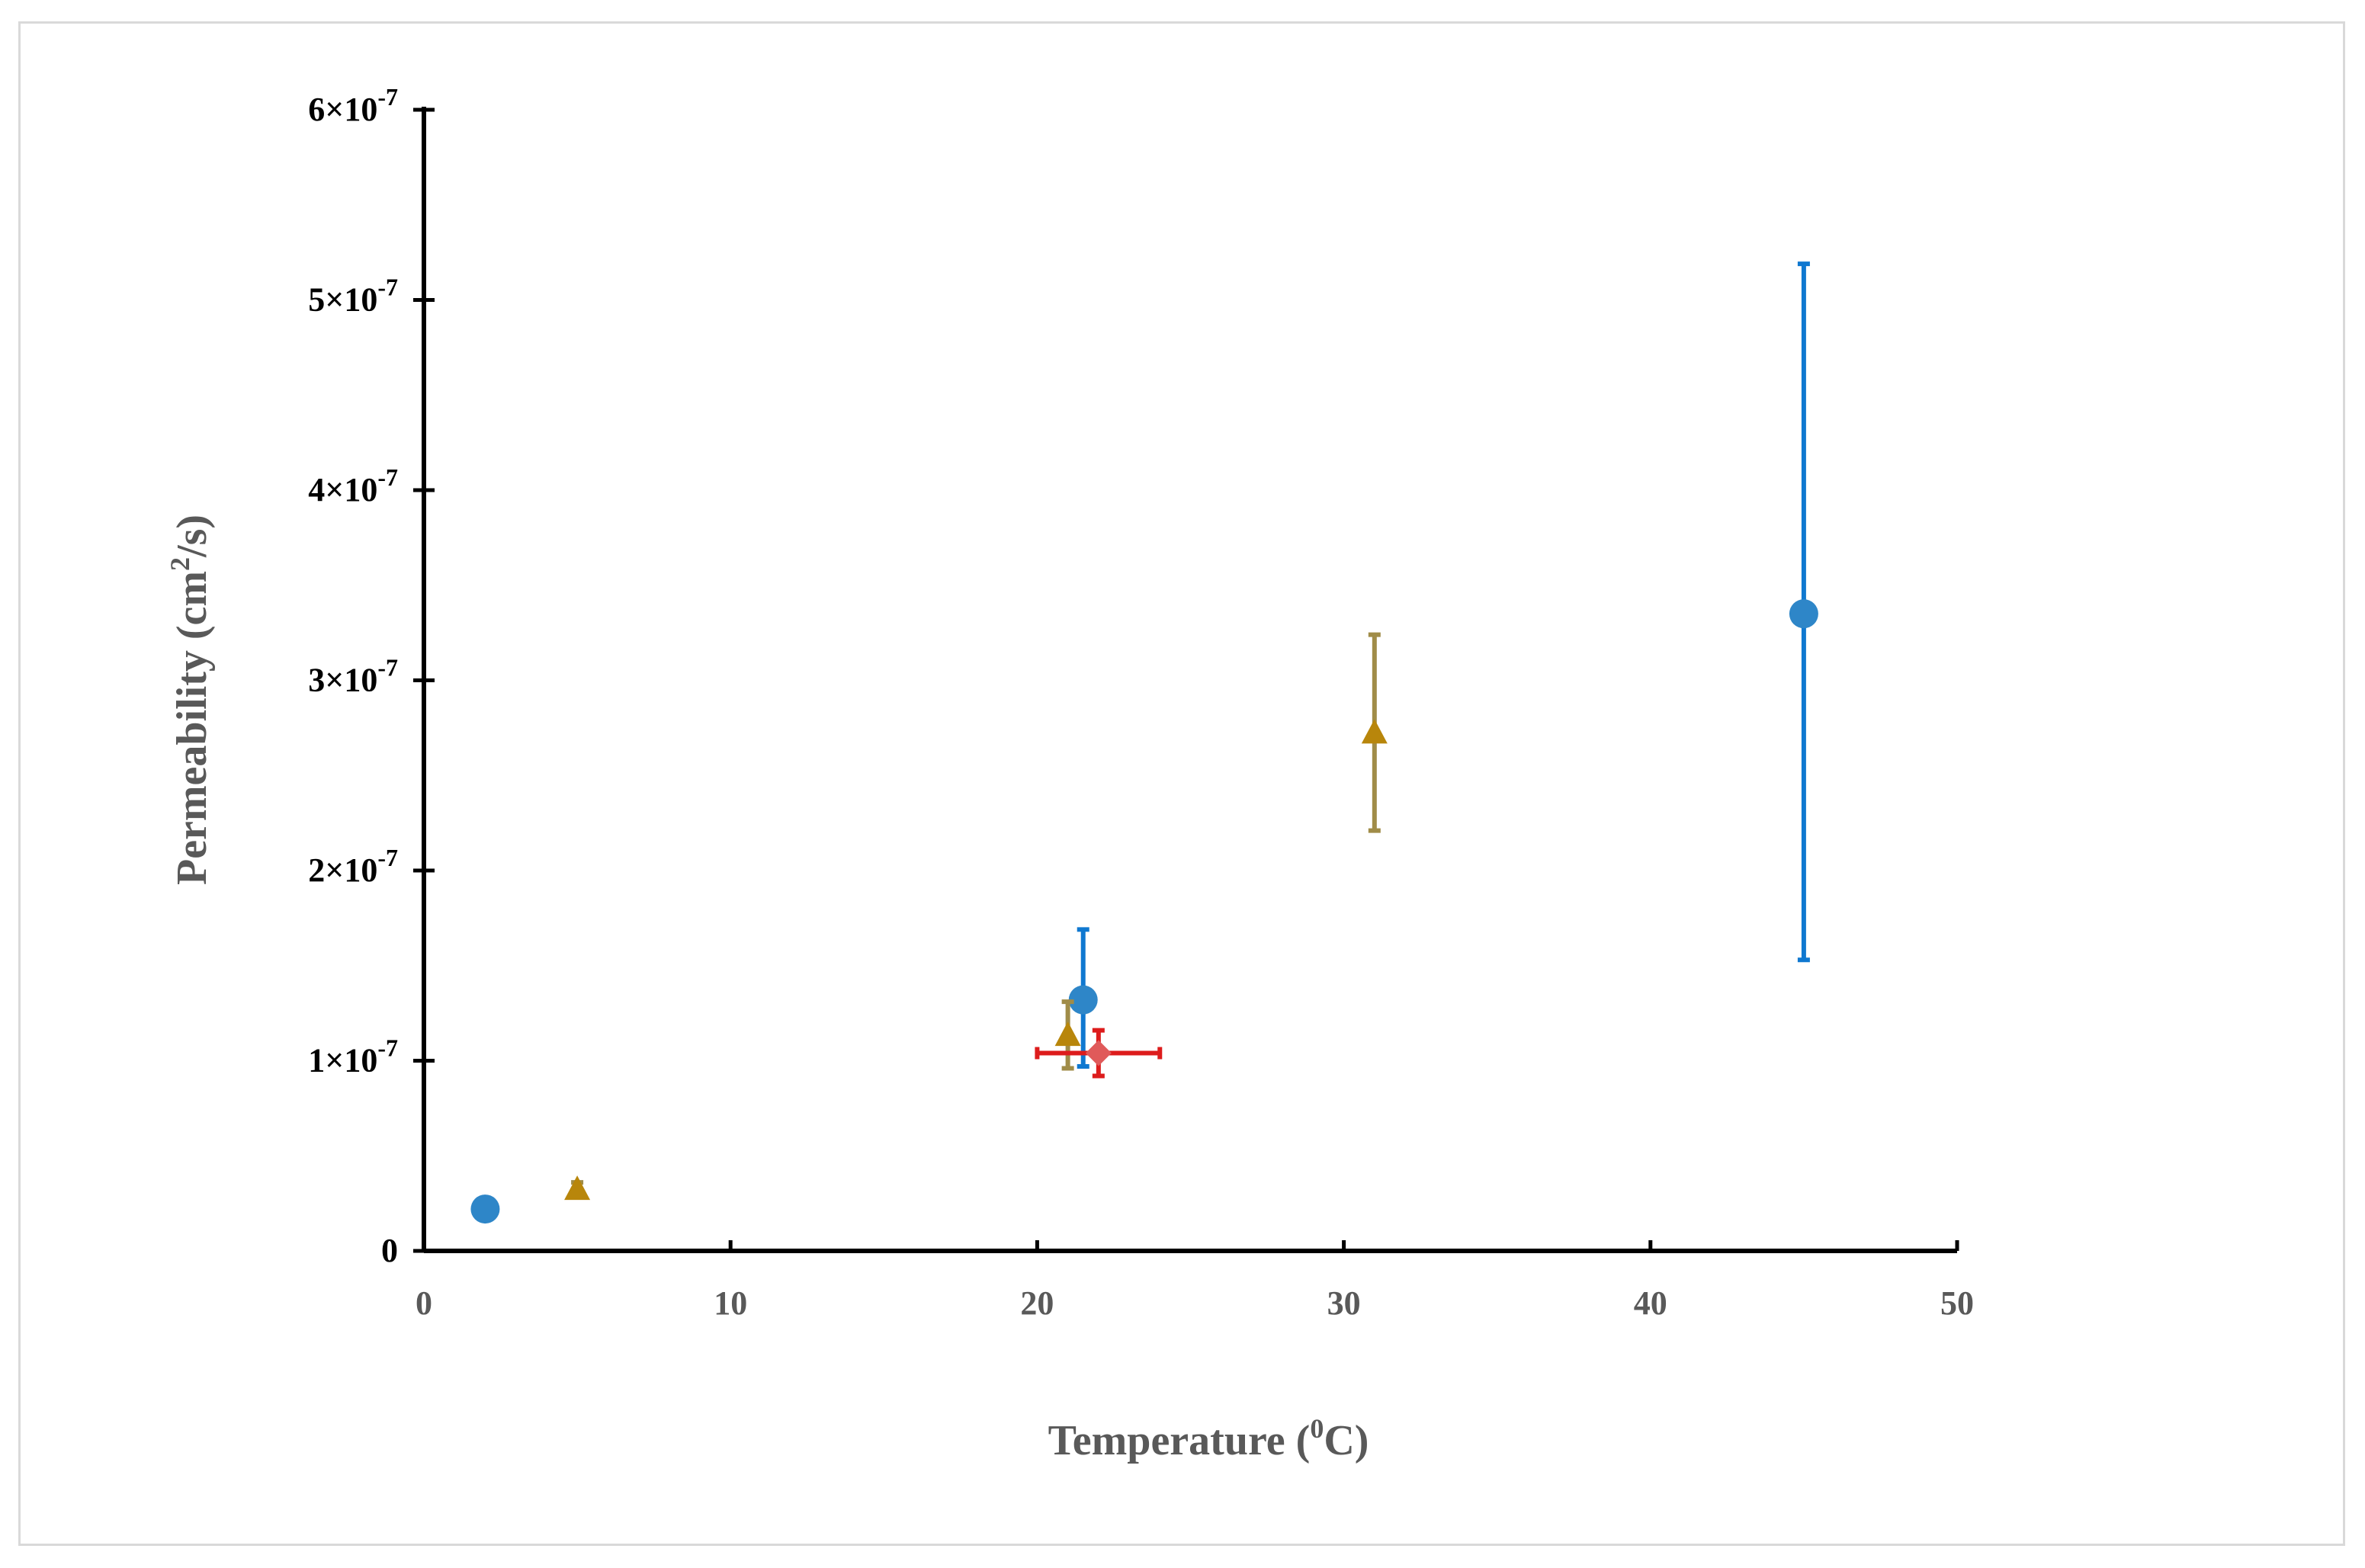 The height and width of the screenshot is (1568, 2365). Describe the element at coordinates (353, 296) in the screenshot. I see `y-tick-label: 5×10⁻⁷` at that location.